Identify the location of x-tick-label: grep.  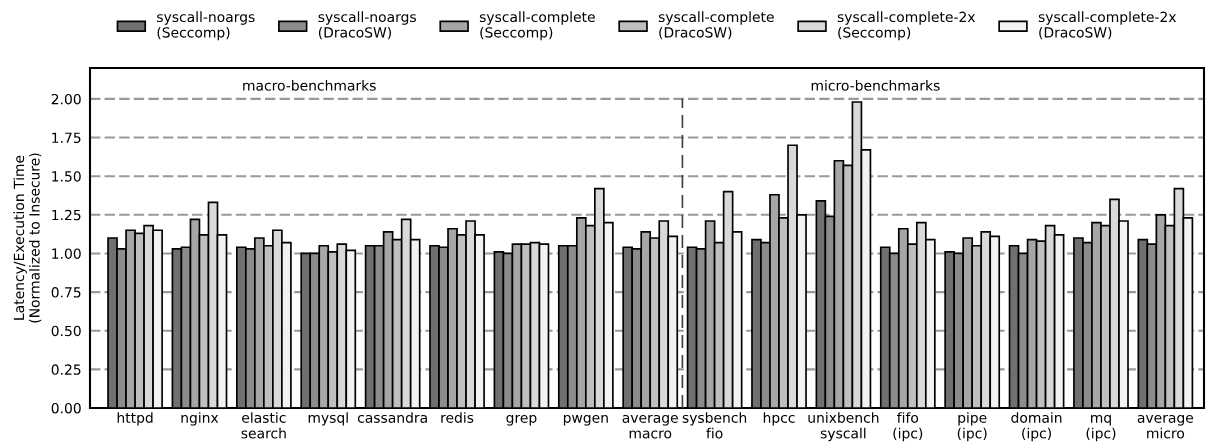
(521, 420).